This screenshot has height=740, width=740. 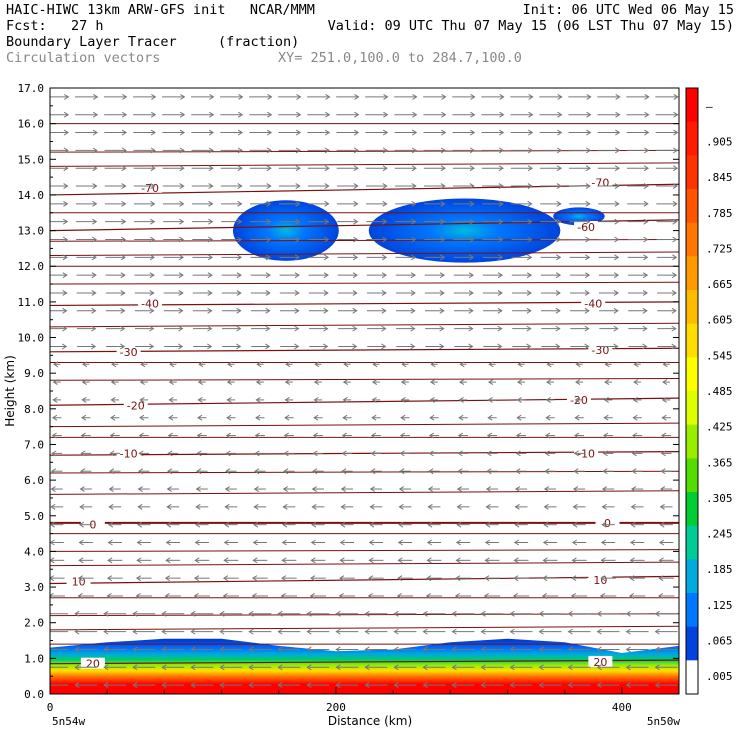 I want to click on y-tick-label: 7.0, so click(x=34, y=444).